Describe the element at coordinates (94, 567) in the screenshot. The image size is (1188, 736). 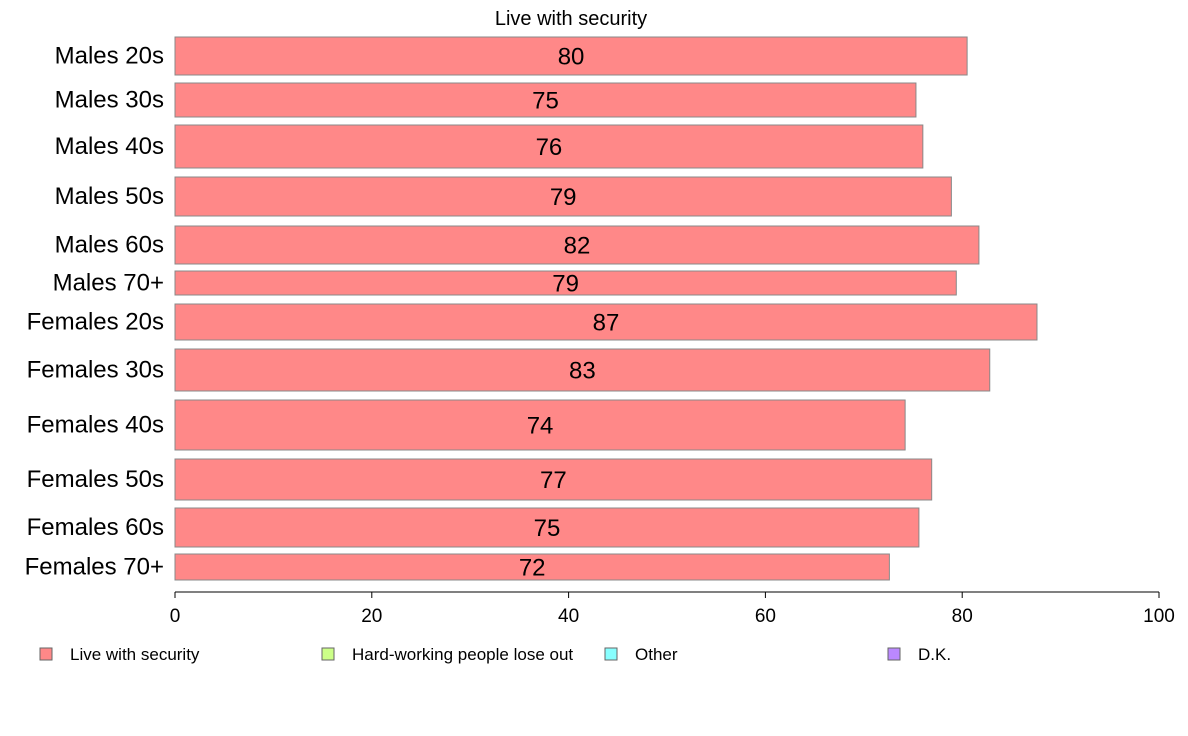
I see `category-label: Females 70+` at that location.